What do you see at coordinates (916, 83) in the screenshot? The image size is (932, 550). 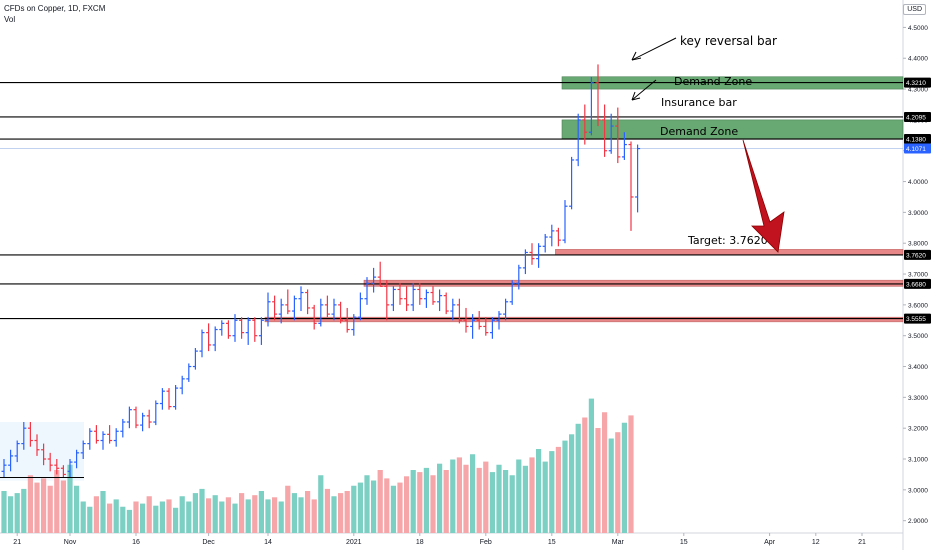 I see `level-price-label: 4.3210` at bounding box center [916, 83].